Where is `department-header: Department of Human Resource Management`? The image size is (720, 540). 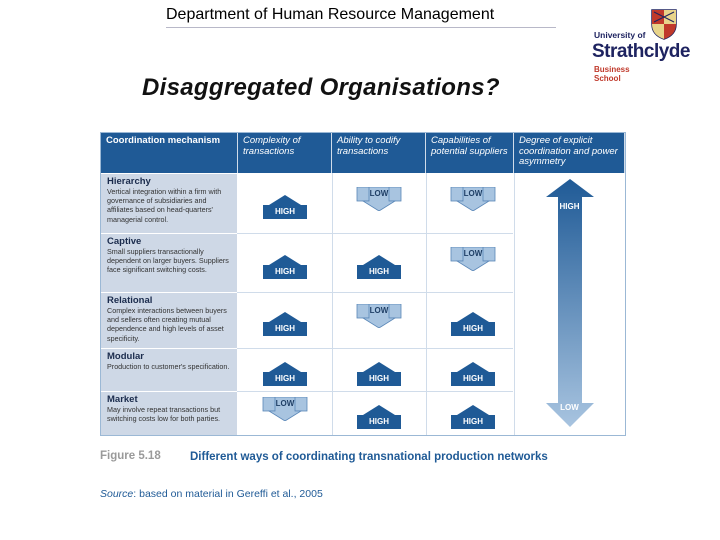 department-header: Department of Human Resource Management is located at coordinates (360, 16).